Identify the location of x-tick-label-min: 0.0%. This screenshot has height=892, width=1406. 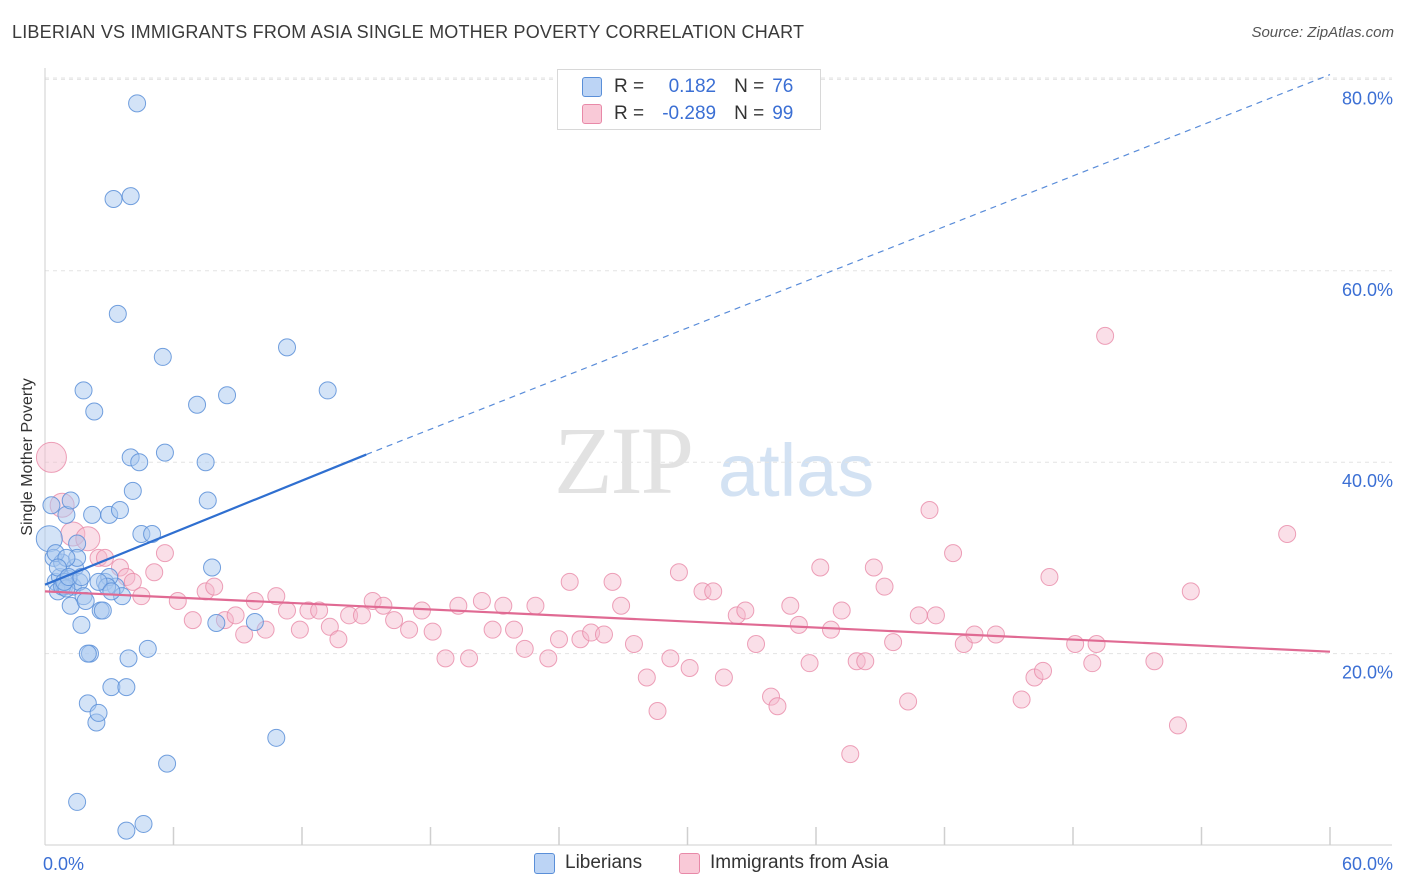
(63, 864).